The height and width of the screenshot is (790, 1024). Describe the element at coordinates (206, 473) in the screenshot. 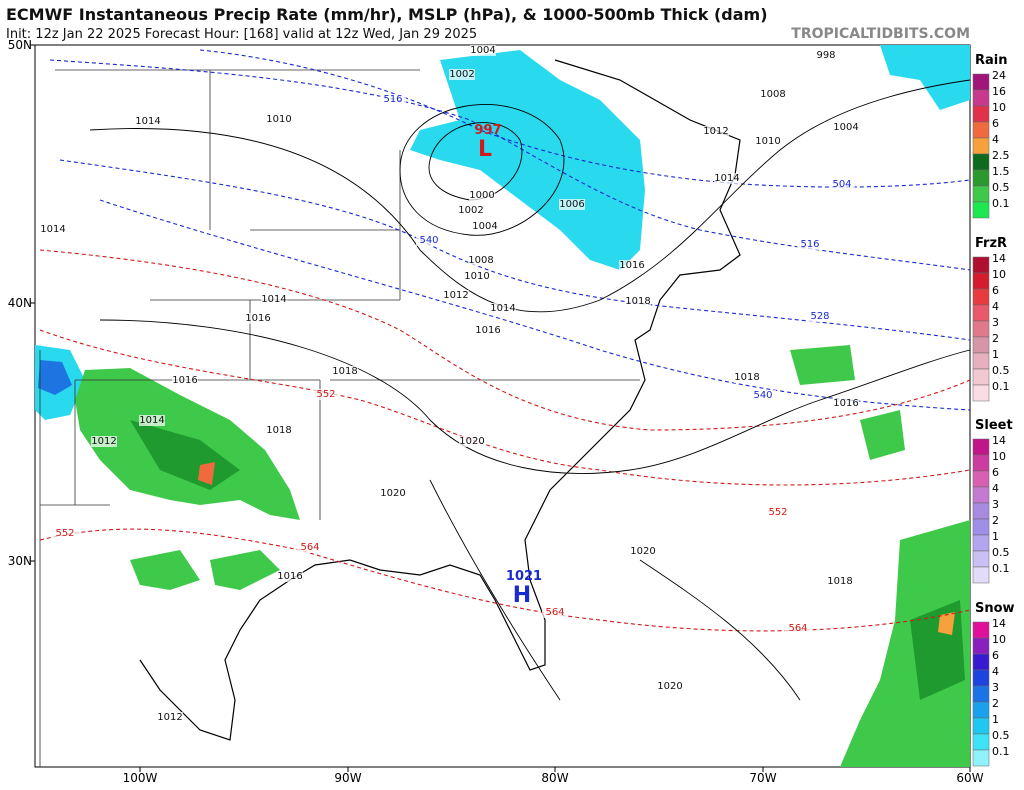

I see `heavy-rain` at that location.